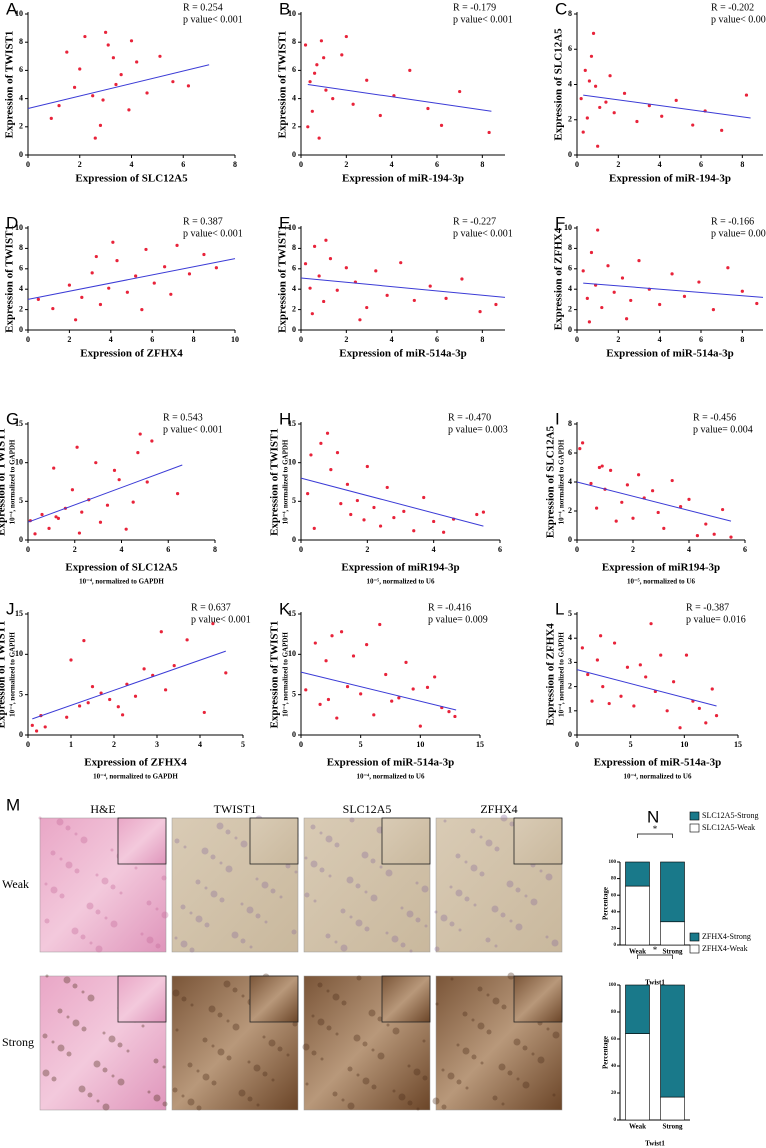 This screenshot has height=1148, width=766. What do you see at coordinates (474, 7) in the screenshot?
I see `annotation: R = -0.179` at bounding box center [474, 7].